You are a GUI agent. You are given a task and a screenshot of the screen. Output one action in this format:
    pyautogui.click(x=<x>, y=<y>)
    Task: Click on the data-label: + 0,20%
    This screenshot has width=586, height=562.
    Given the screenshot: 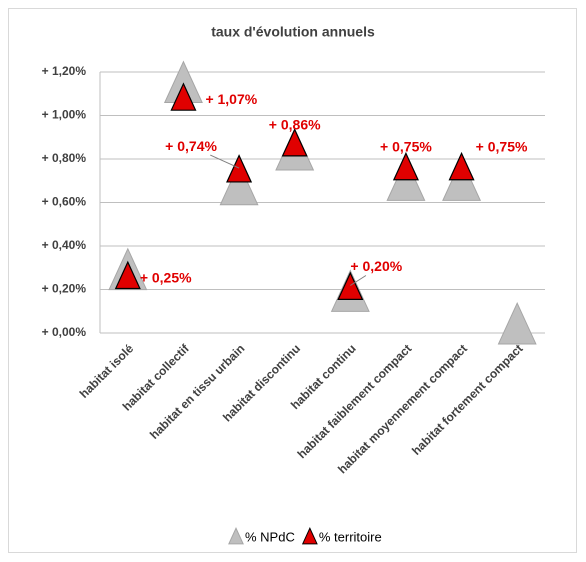 What is the action you would take?
    pyautogui.click(x=376, y=266)
    